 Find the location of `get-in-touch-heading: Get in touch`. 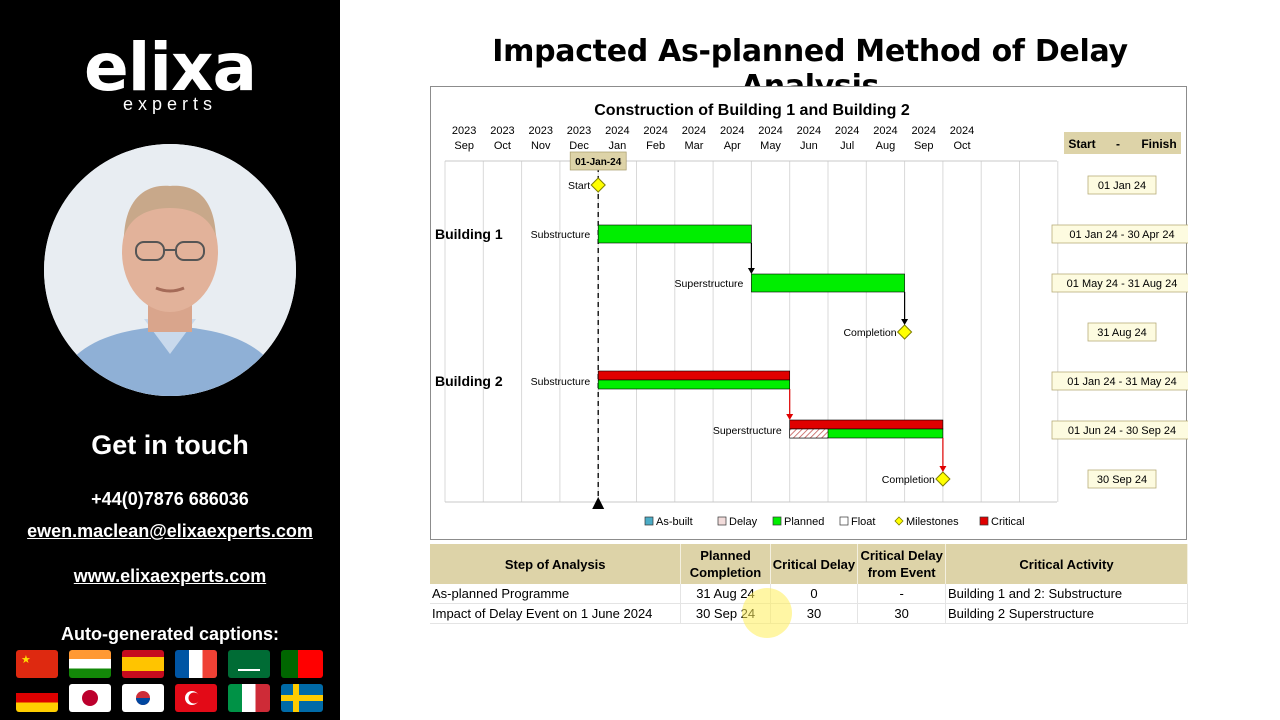

get-in-touch-heading: Get in touch is located at coordinates (170, 445).